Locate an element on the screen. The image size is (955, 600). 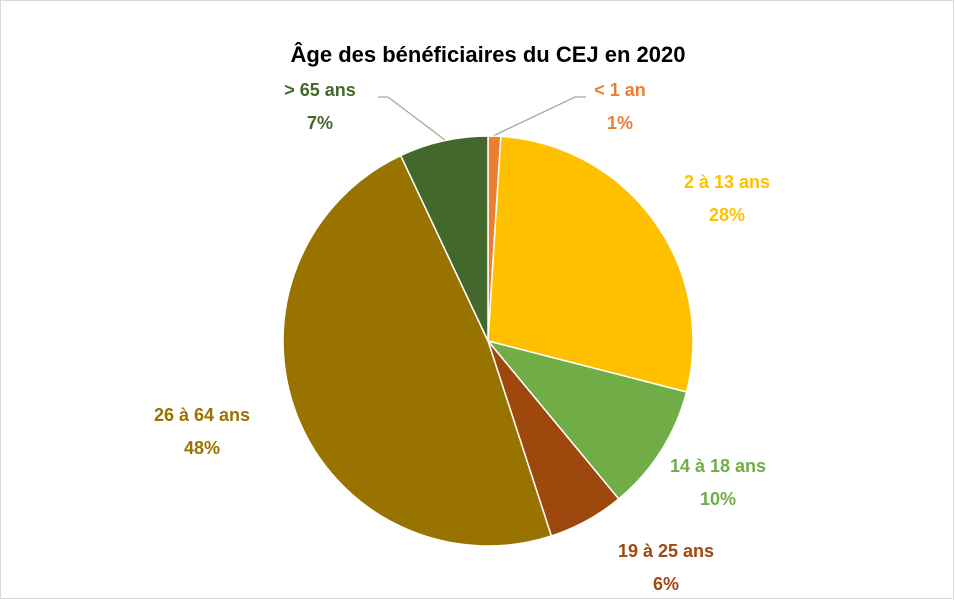
chart-title: Âge des bénéficiaires du CEJ en 2020 is located at coordinates (488, 54).